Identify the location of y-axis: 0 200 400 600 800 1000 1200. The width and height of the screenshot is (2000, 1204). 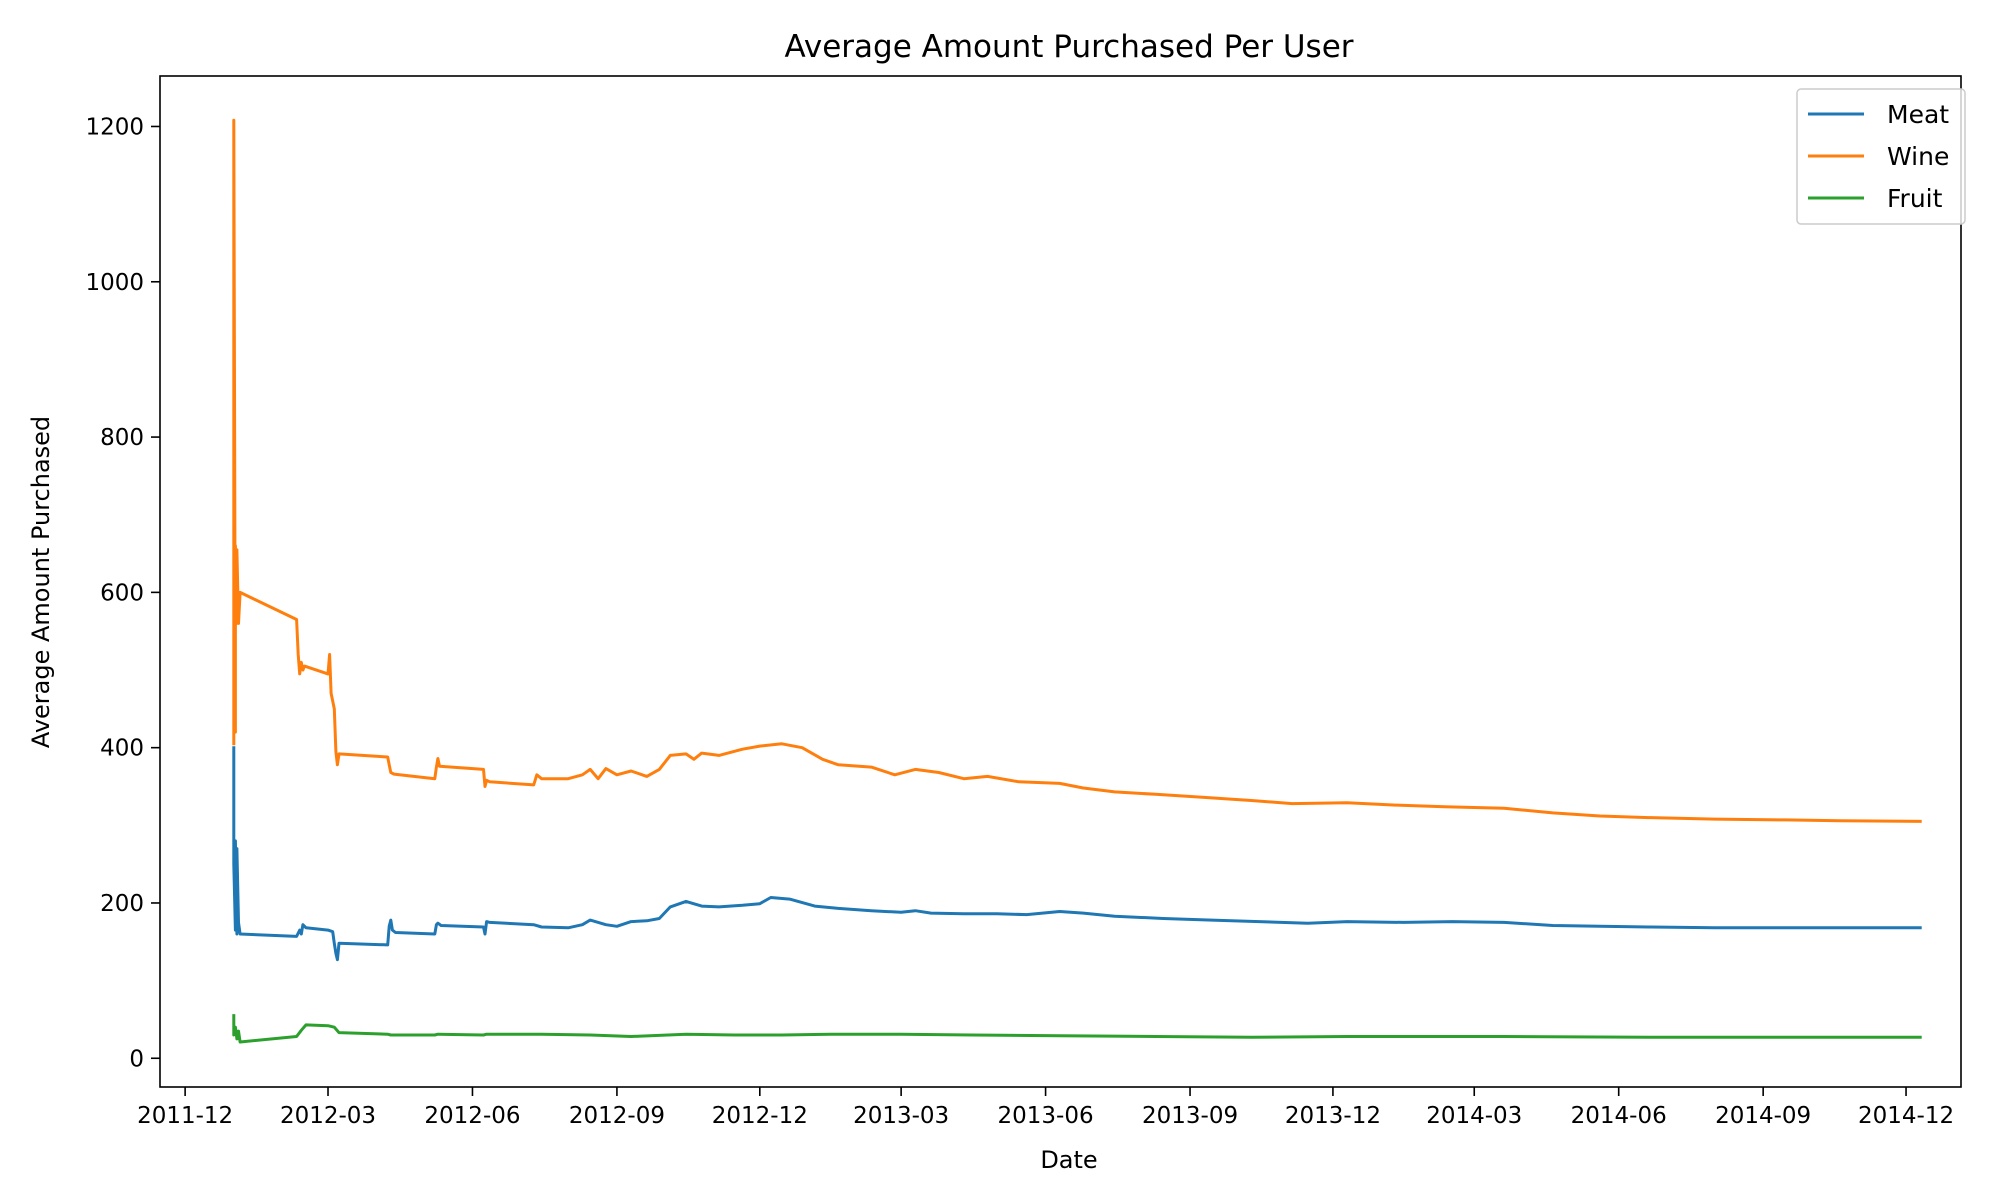
(122, 593).